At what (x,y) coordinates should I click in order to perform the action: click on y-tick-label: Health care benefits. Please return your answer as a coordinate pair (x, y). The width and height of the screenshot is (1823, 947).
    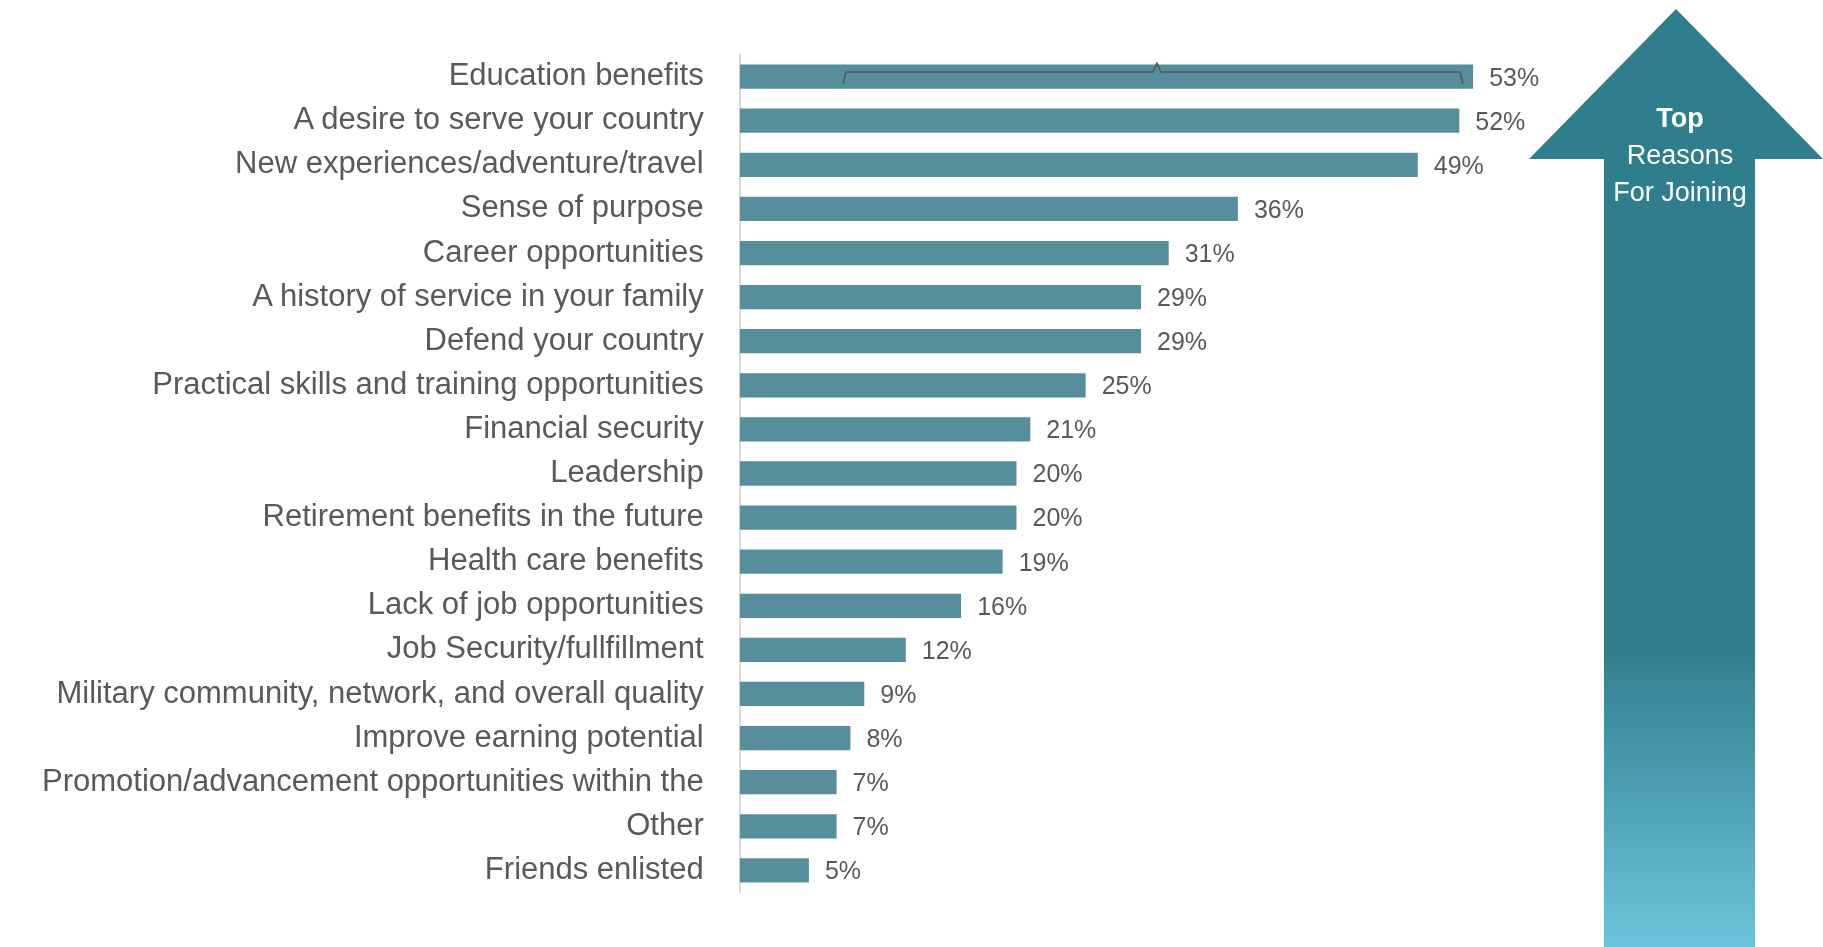
    Looking at the image, I should click on (566, 560).